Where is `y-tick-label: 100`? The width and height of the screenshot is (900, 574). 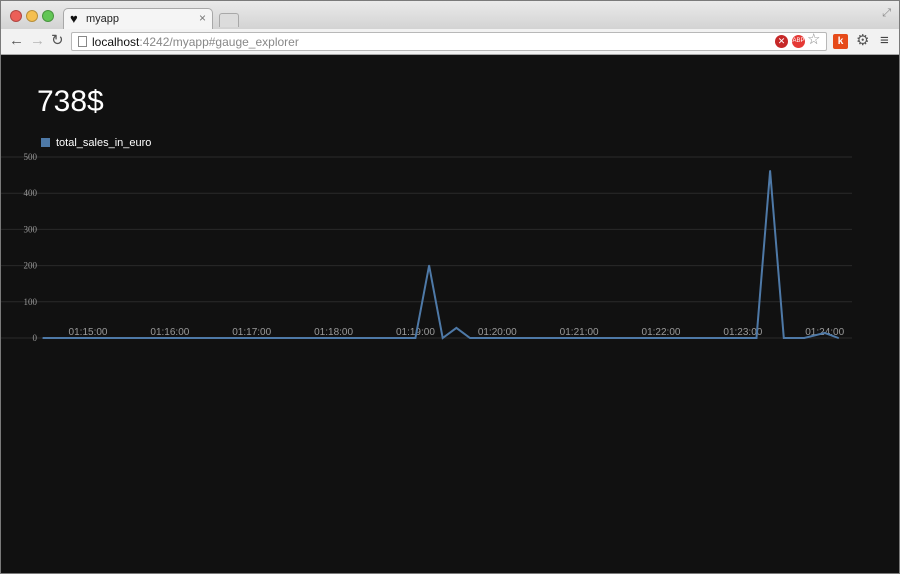 y-tick-label: 100 is located at coordinates (31, 302).